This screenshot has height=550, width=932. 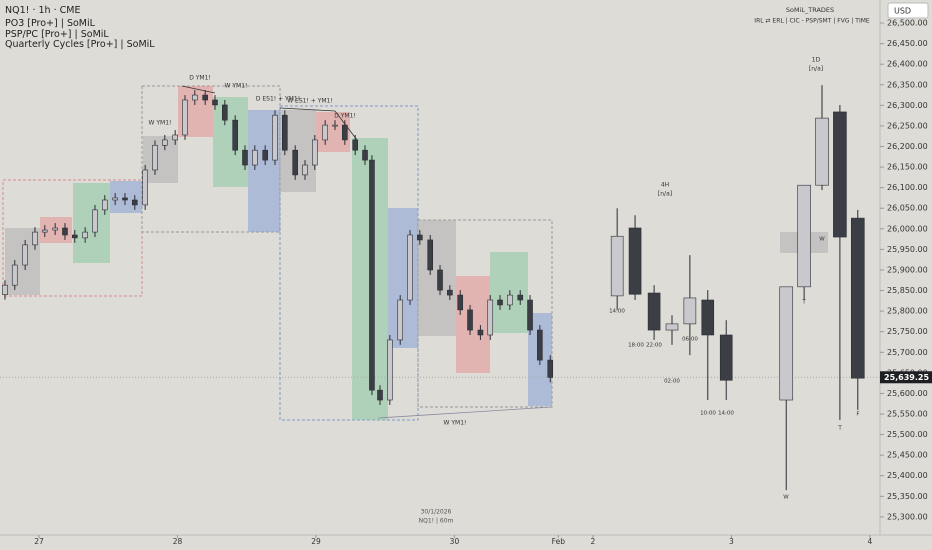 What do you see at coordinates (907, 496) in the screenshot?
I see `y-tick-label: 25,350.00` at bounding box center [907, 496].